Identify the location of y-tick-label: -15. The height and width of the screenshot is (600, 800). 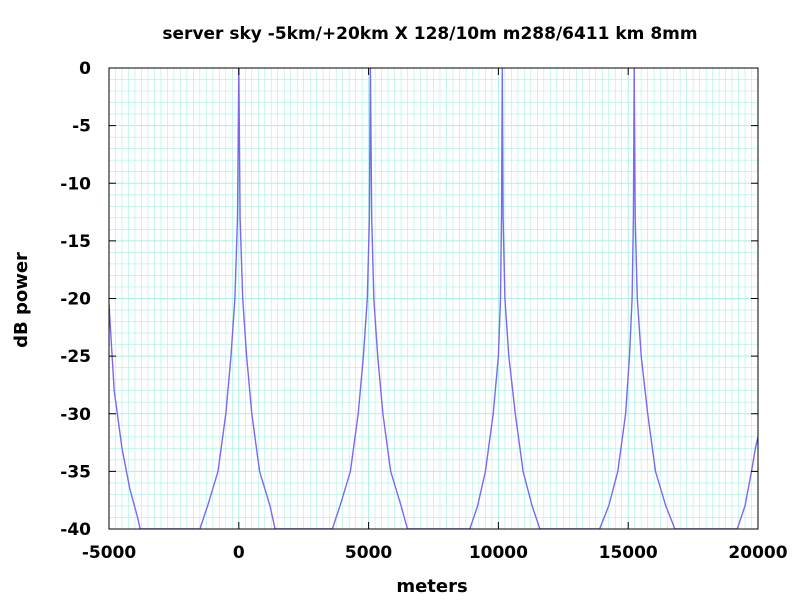
(75, 242).